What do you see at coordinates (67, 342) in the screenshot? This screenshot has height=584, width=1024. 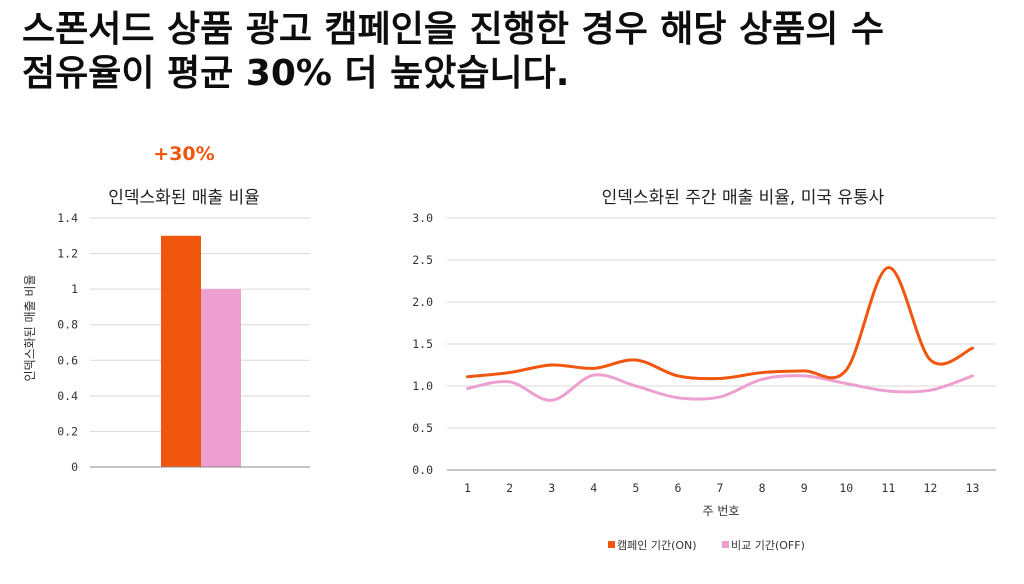 I see `bar-chart-y-ticks: 0 0.2 0.4 0.6 0.8 1 1.2 1.4` at bounding box center [67, 342].